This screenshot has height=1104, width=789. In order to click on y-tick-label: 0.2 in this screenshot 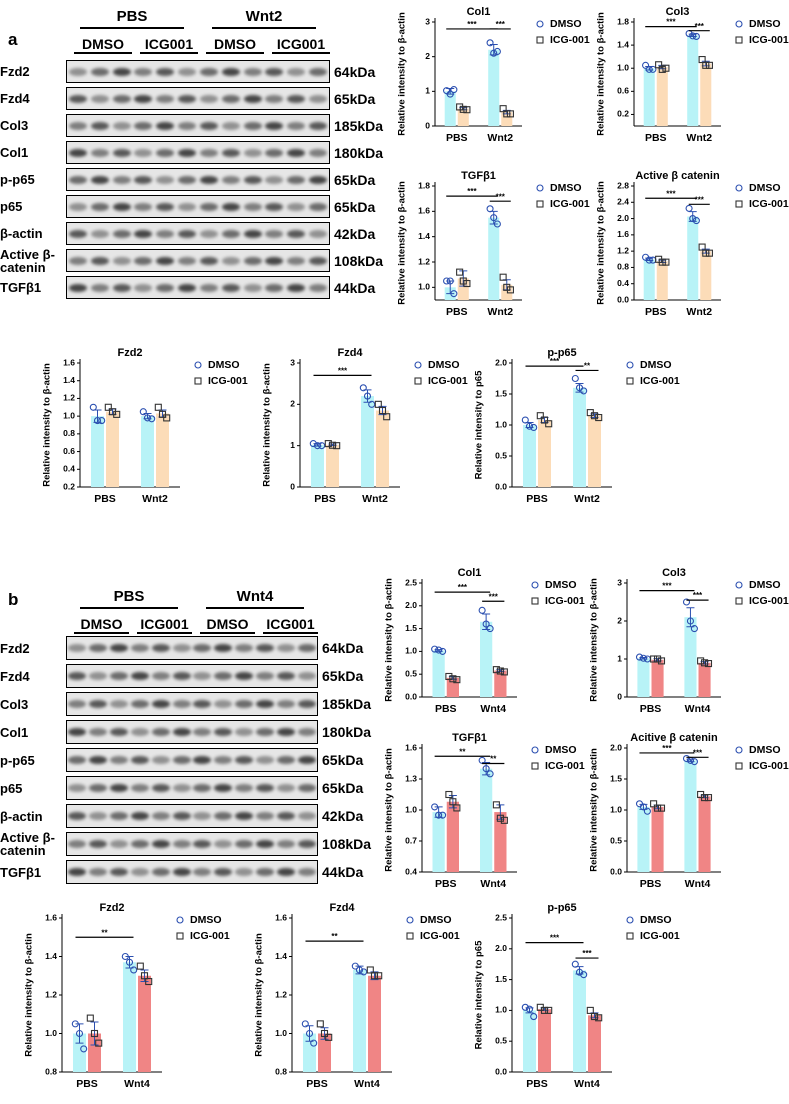, I will do `click(69, 486)`.